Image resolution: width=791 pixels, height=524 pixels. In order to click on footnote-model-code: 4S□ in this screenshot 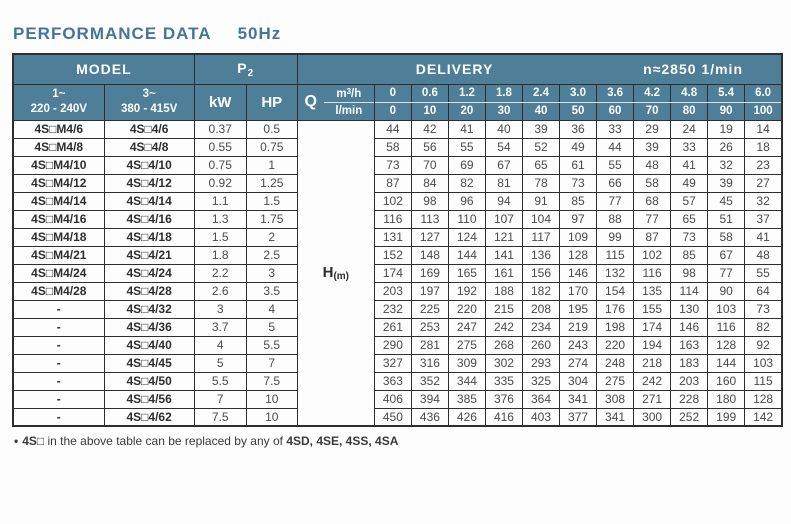, I will do `click(33, 441)`.